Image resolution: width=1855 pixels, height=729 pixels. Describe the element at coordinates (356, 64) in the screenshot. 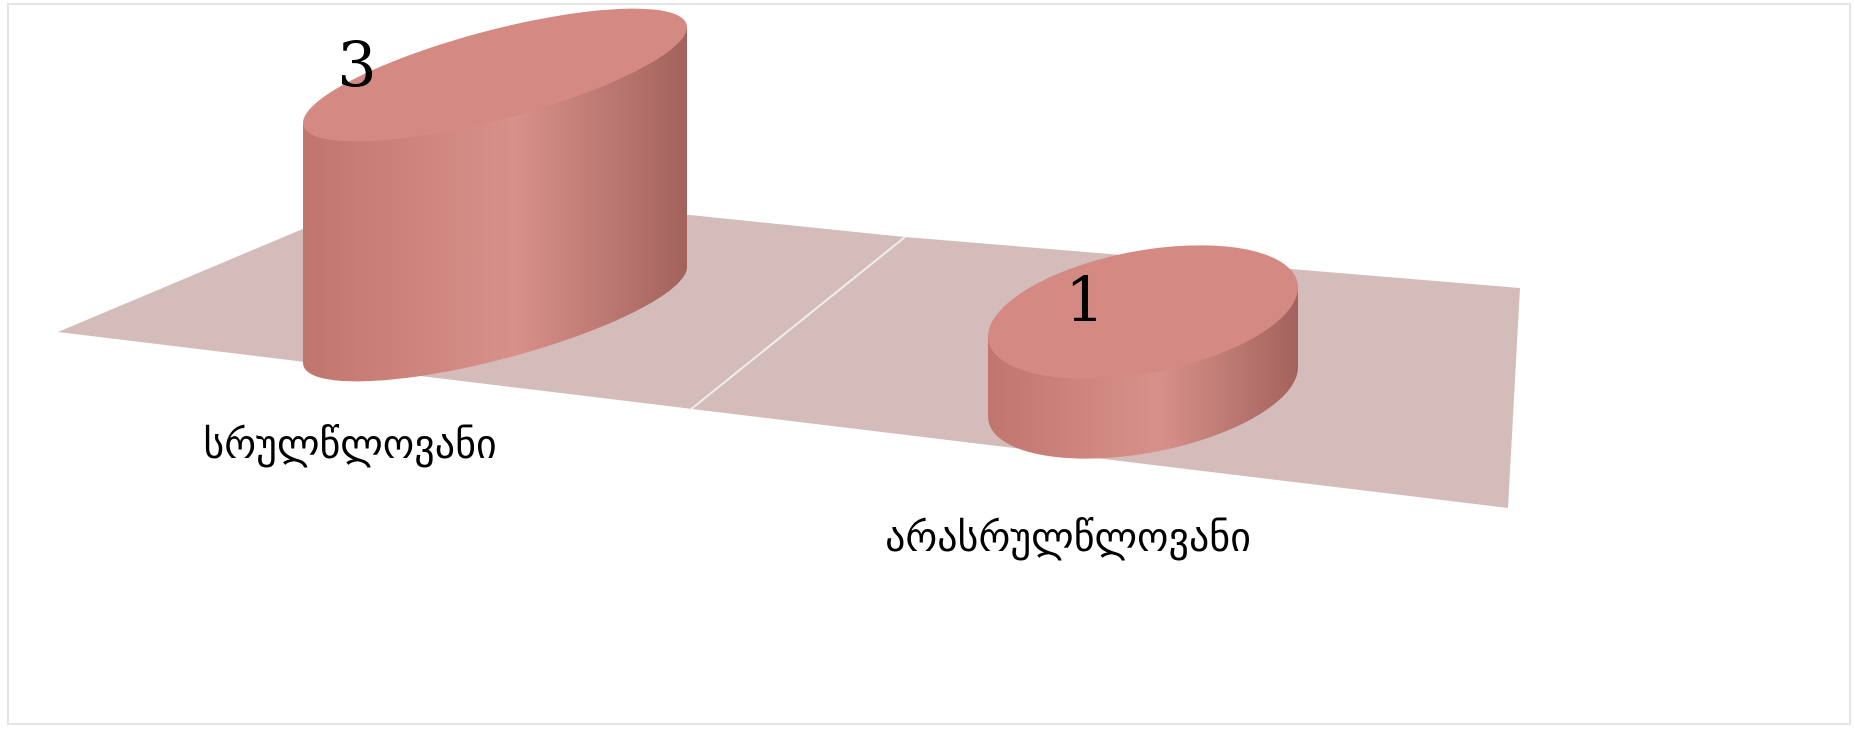

I see `data-label: 3` at that location.